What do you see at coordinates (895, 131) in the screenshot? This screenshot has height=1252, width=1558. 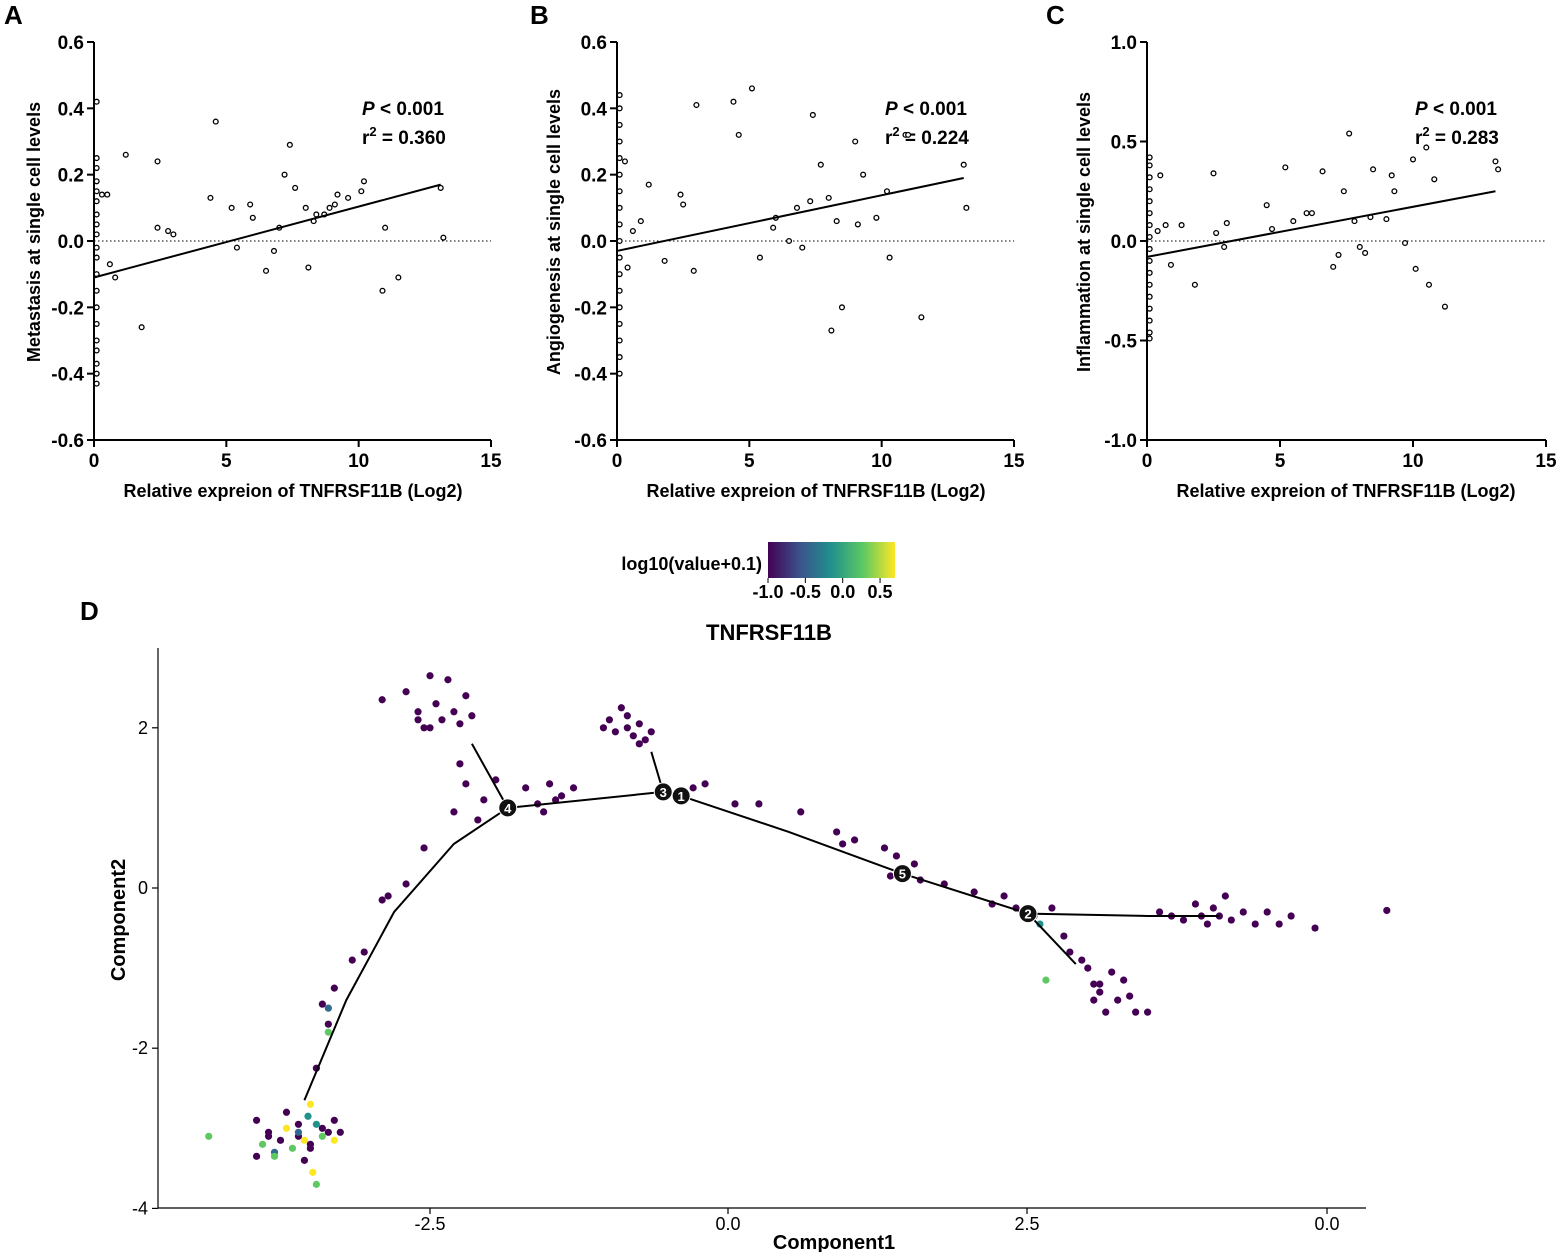 I see `r-exponent: 2` at bounding box center [895, 131].